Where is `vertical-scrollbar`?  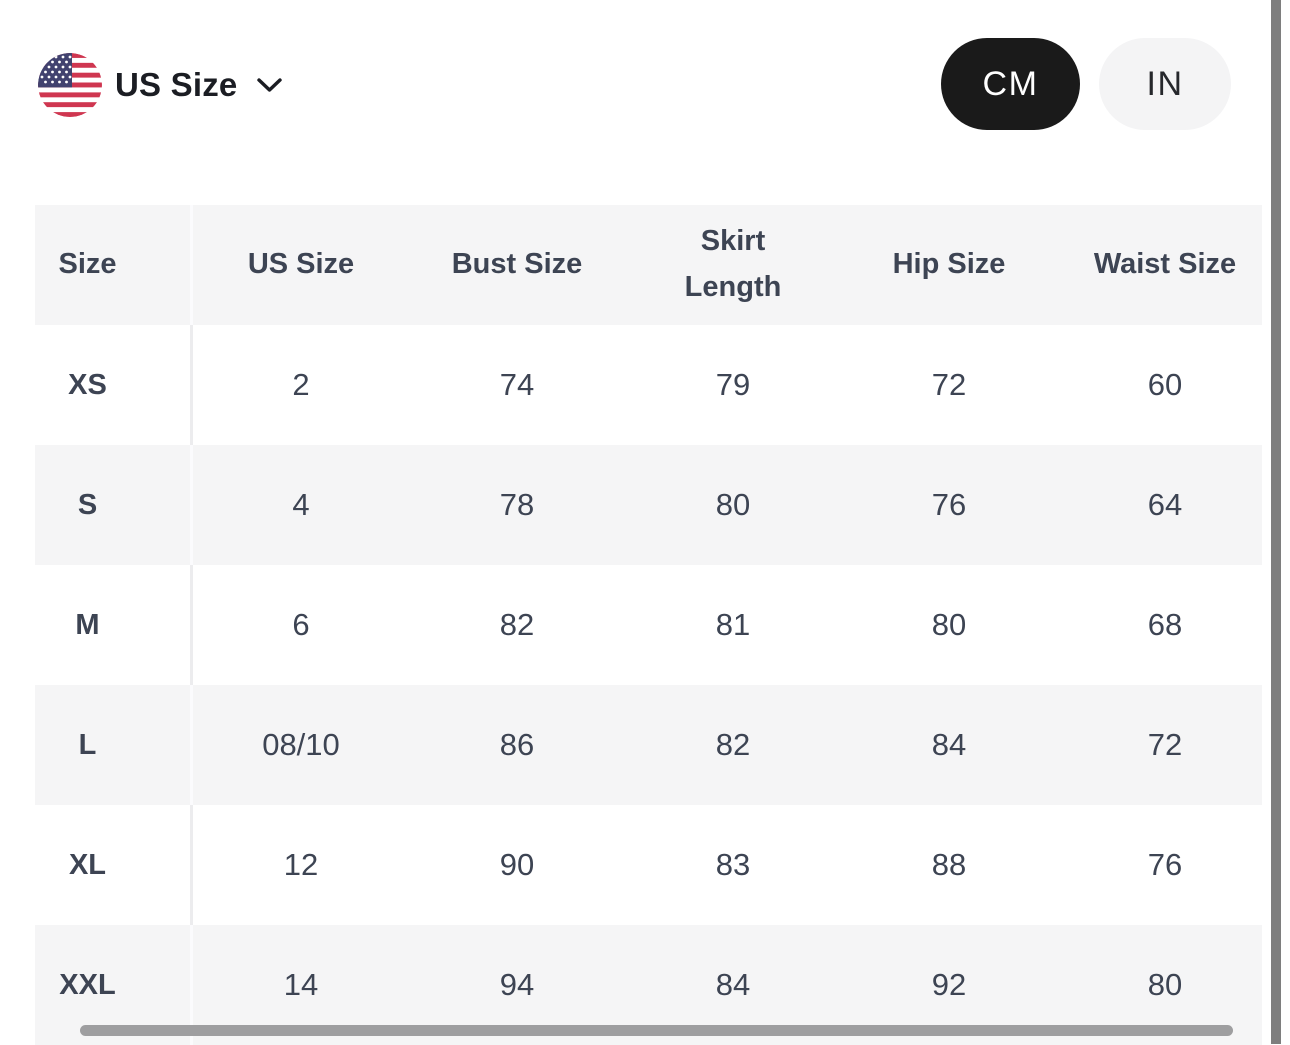 vertical-scrollbar is located at coordinates (1276, 522).